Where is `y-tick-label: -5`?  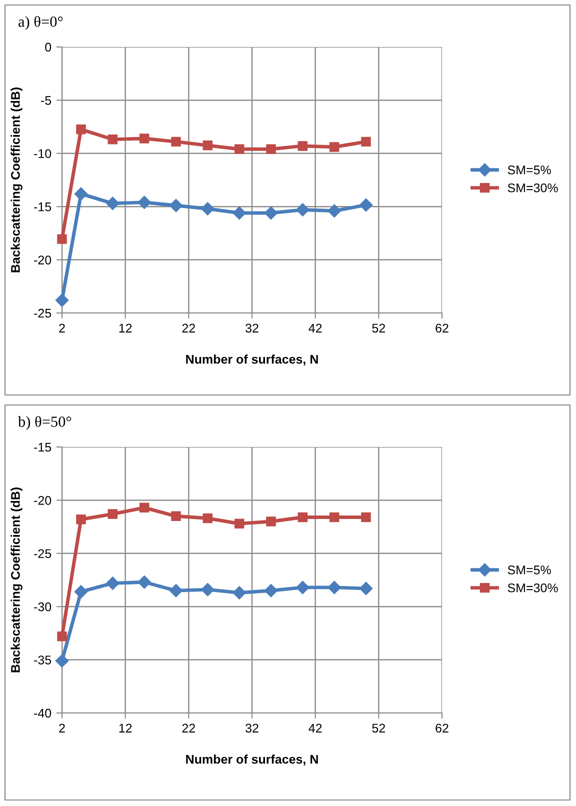
y-tick-label: -5 is located at coordinates (46, 100).